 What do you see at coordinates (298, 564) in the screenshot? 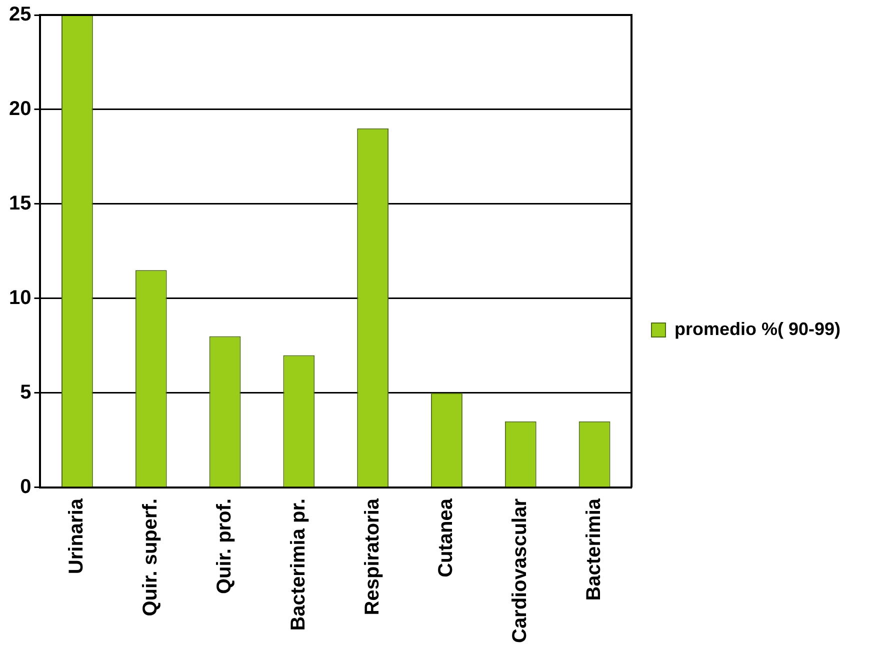
I see `x-tick-label: Bacterimia pr.` at bounding box center [298, 564].